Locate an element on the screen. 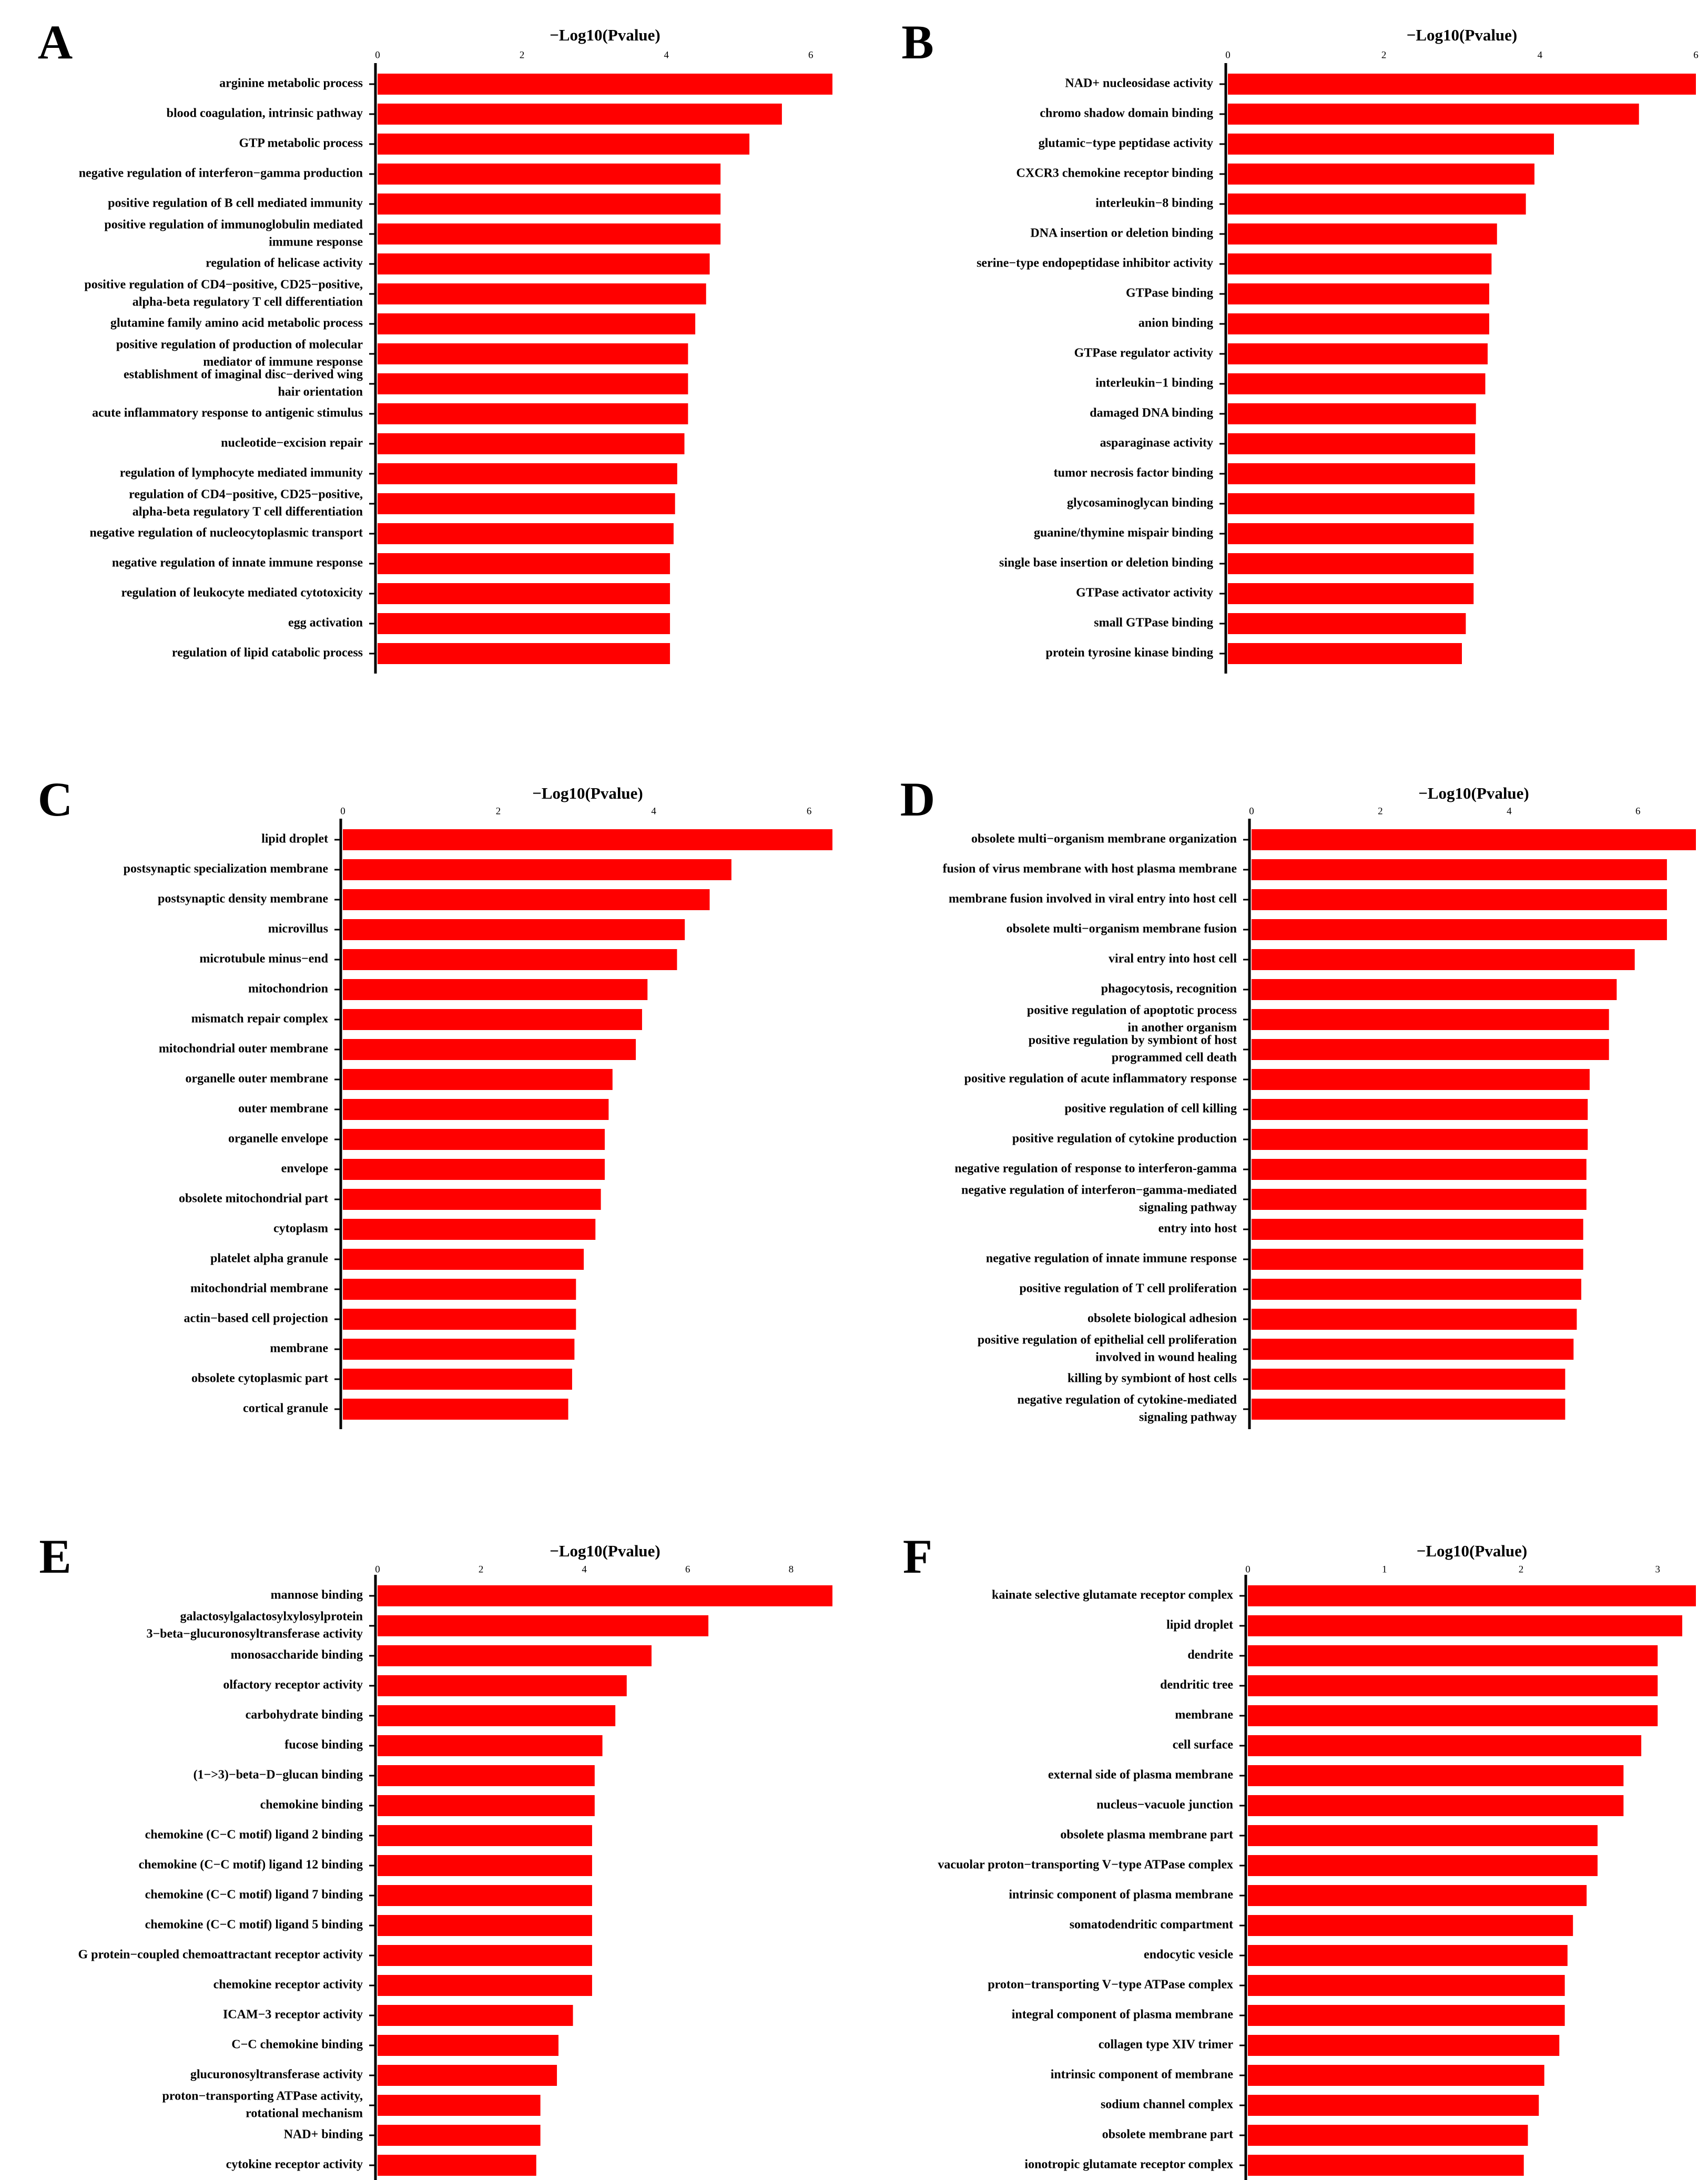 The height and width of the screenshot is (2180, 1708). category-label: chemokine (C−C motif) ligand 5 binding is located at coordinates (254, 1925).